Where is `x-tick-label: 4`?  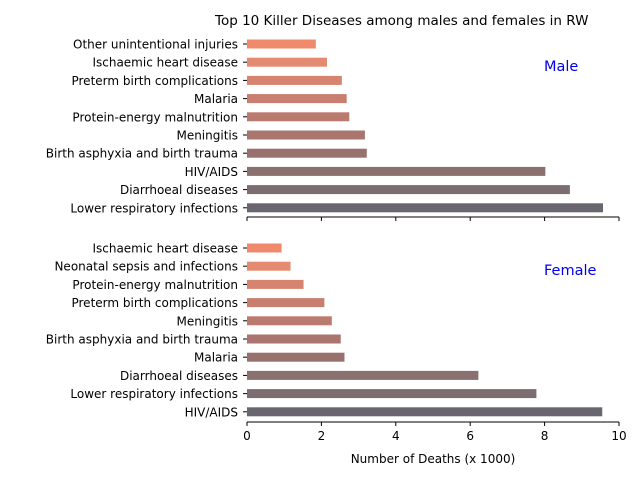
x-tick-label: 4 is located at coordinates (396, 436).